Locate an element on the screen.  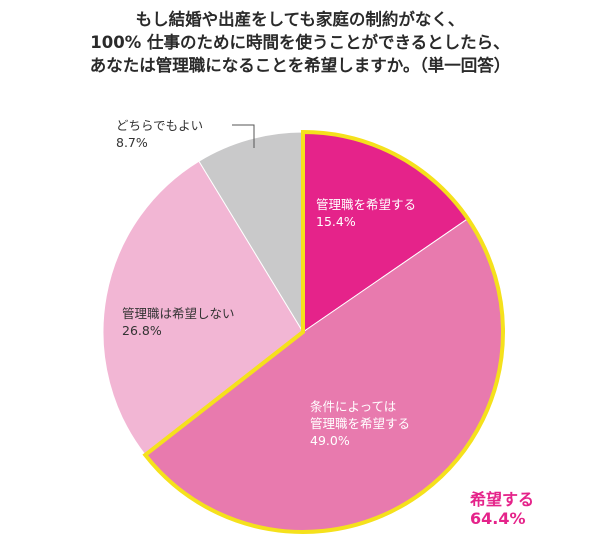
slice-value: 15.4% is located at coordinates (336, 221).